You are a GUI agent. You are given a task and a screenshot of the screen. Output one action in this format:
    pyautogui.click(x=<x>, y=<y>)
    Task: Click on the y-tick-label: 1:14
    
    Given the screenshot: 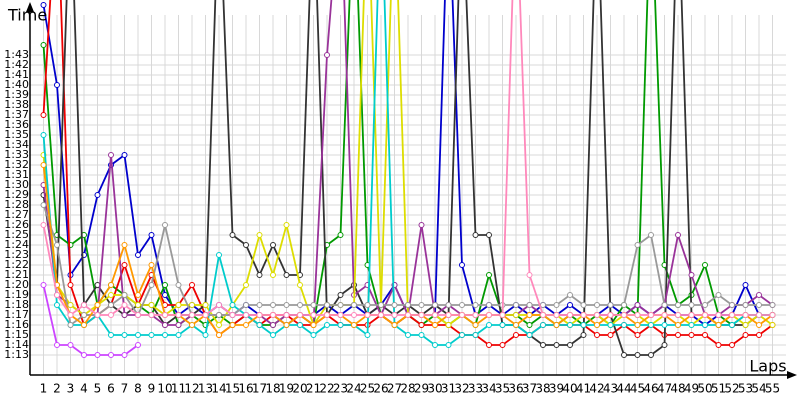 What is the action you would take?
    pyautogui.click(x=16, y=344)
    